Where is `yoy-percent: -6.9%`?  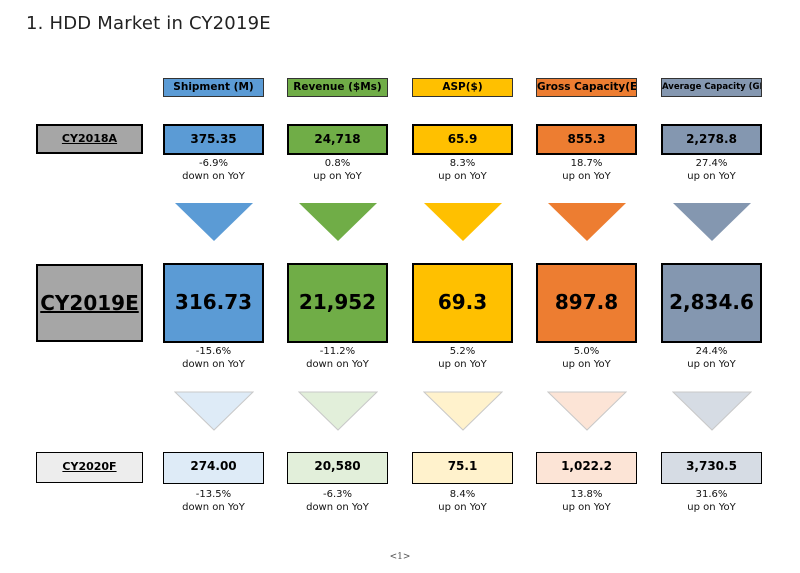
yoy-percent: -6.9% is located at coordinates (213, 163).